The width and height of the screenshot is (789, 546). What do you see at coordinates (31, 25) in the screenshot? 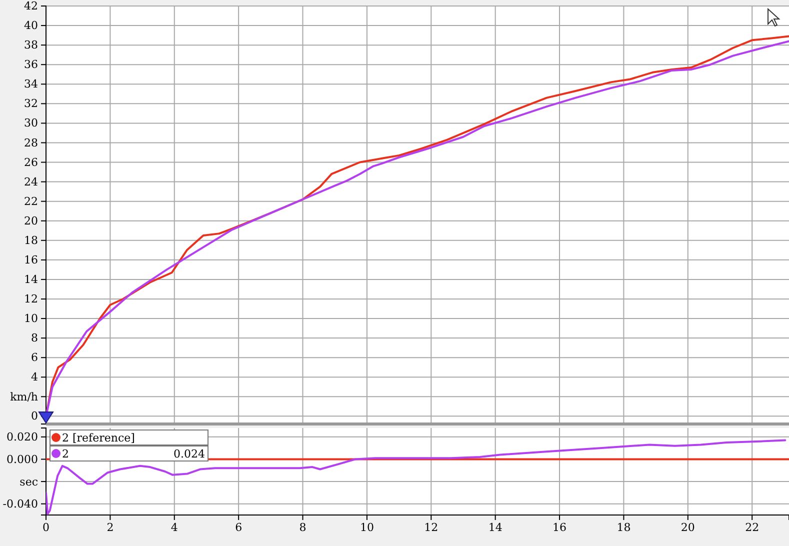
I see `y-tick-label: 40` at bounding box center [31, 25].